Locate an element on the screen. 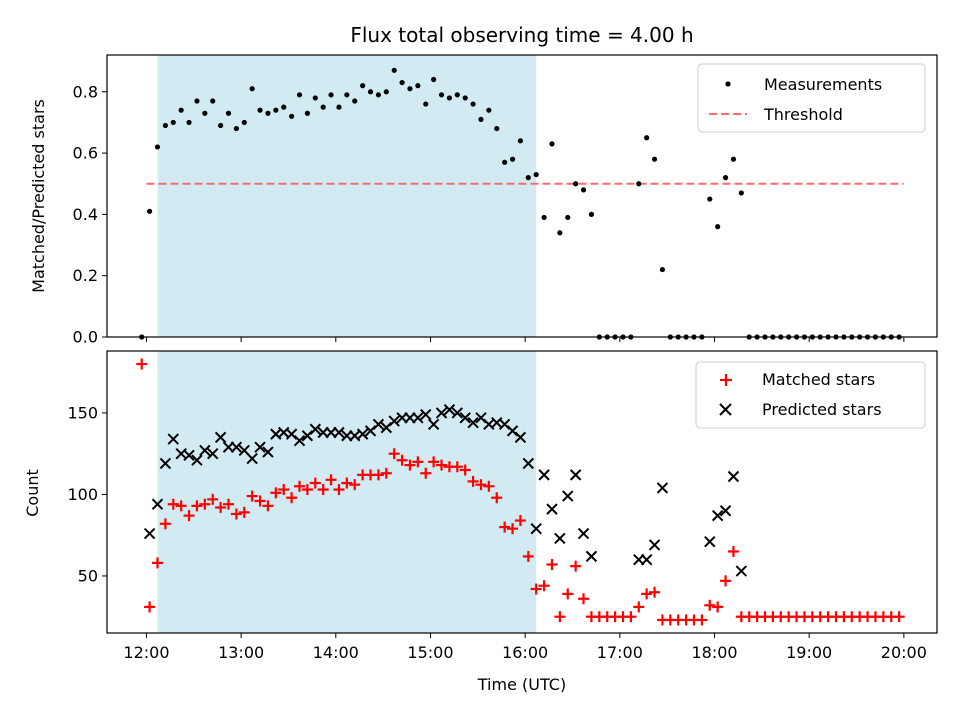 The width and height of the screenshot is (960, 720). x-tick-label: 15:00 is located at coordinates (430, 652).